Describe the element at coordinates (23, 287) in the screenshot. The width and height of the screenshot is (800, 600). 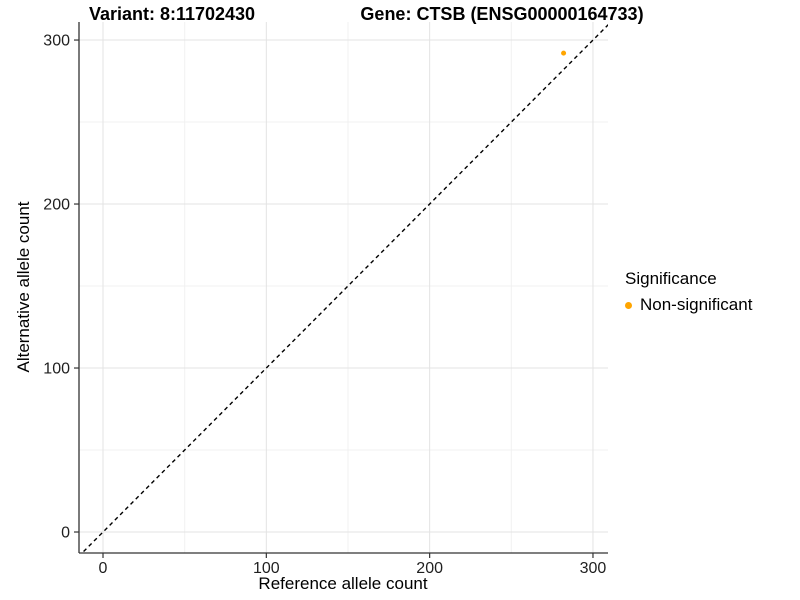
I see `y-axis-title: Alternative allele count` at that location.